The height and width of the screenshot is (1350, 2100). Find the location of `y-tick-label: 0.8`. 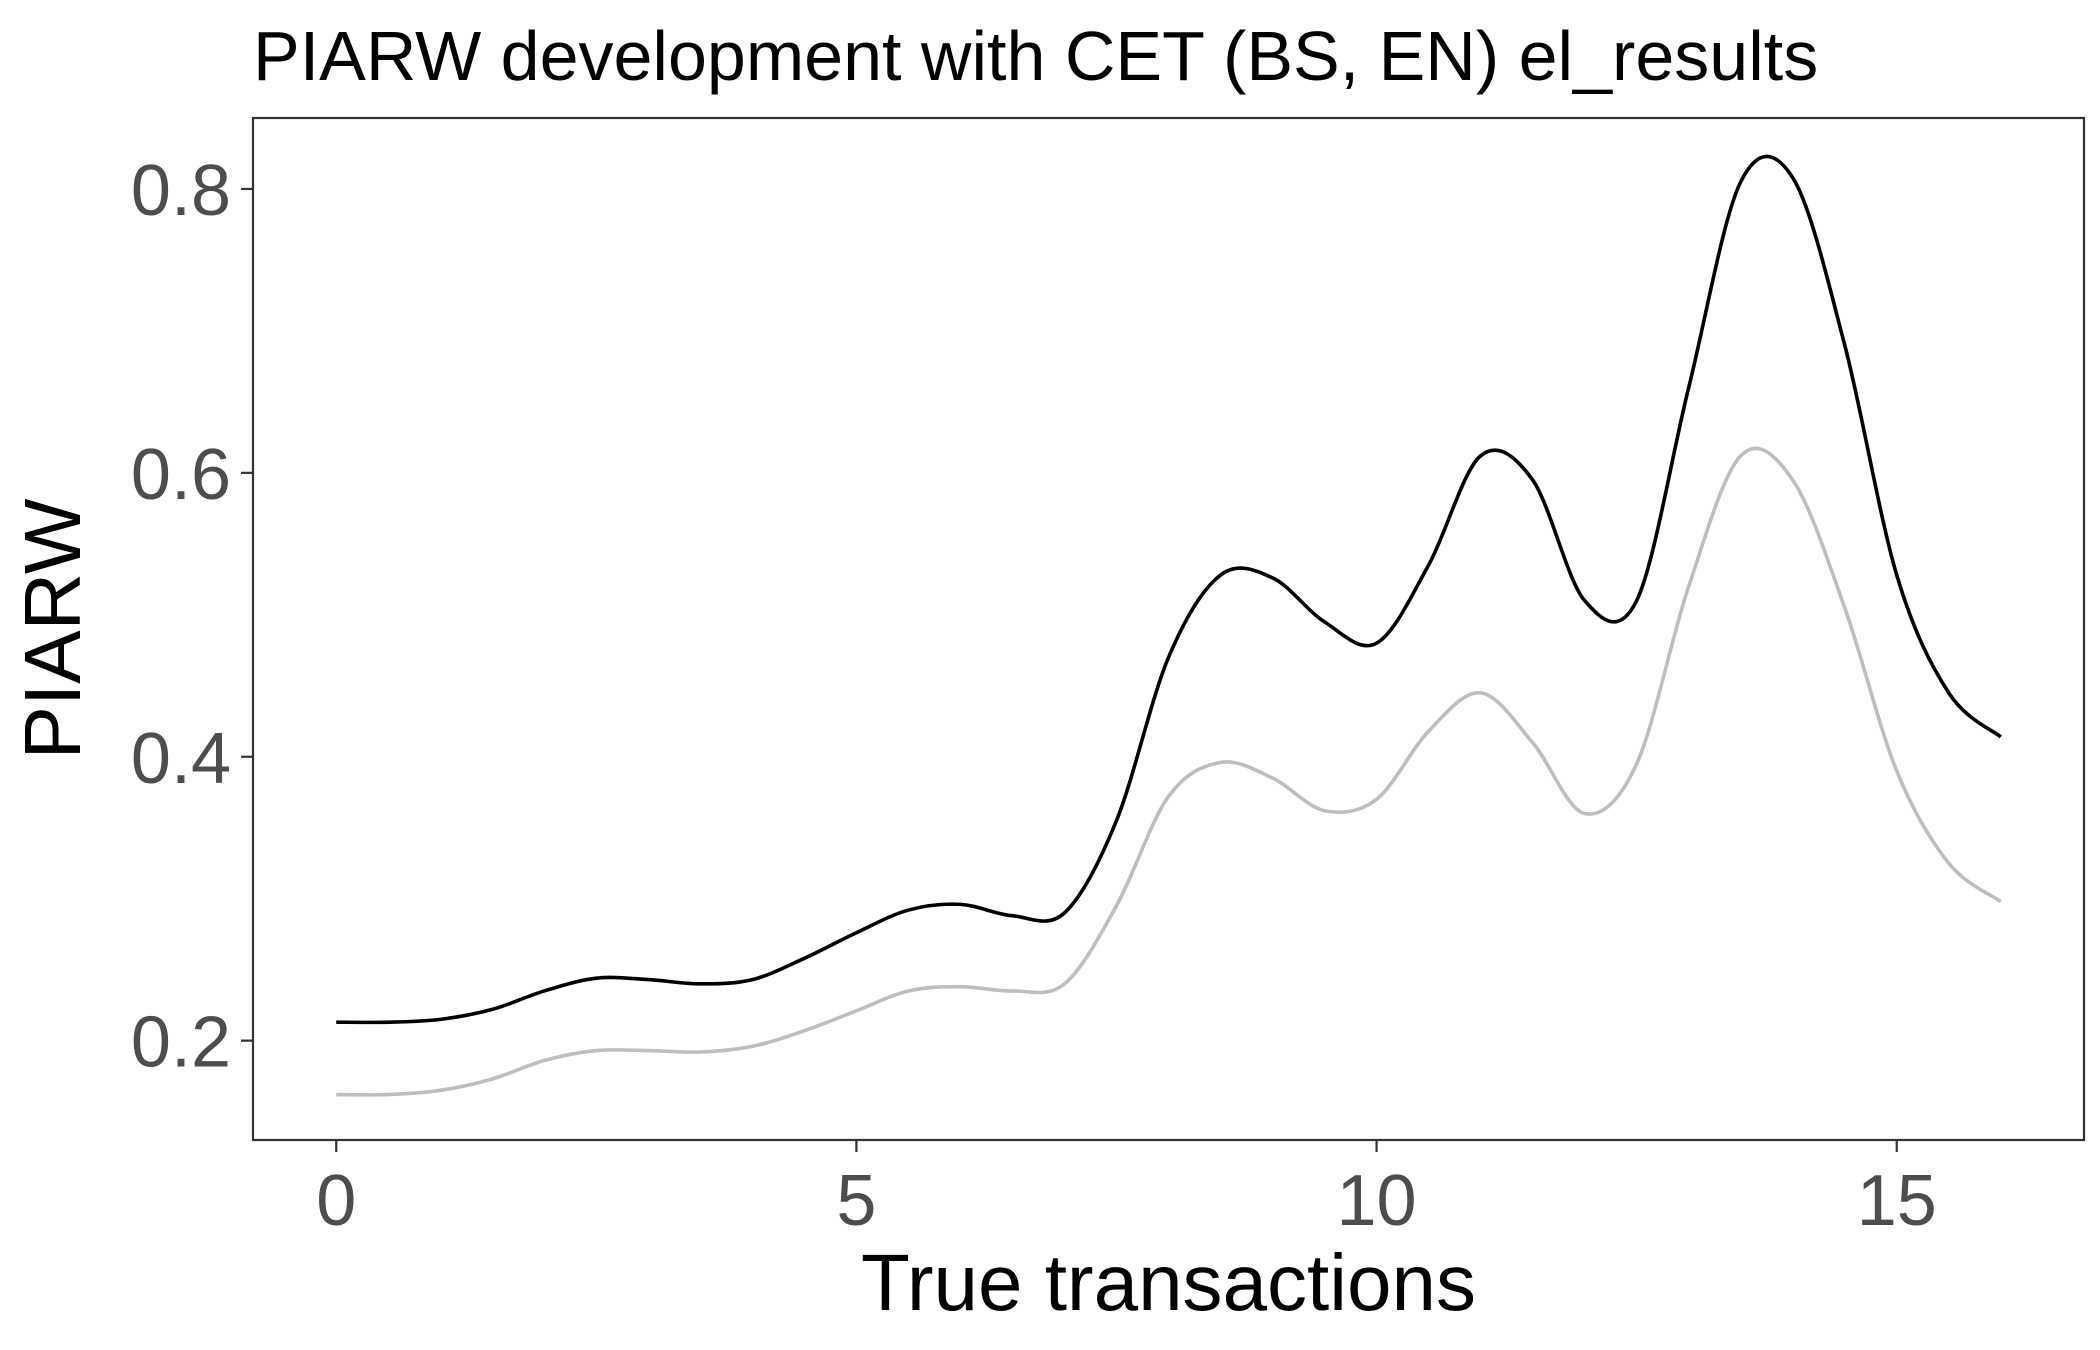

y-tick-label: 0.8 is located at coordinates (181, 191).